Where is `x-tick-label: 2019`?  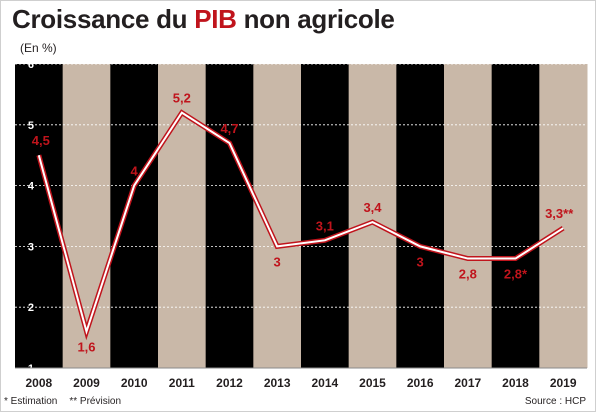 x-tick-label: 2019 is located at coordinates (563, 383).